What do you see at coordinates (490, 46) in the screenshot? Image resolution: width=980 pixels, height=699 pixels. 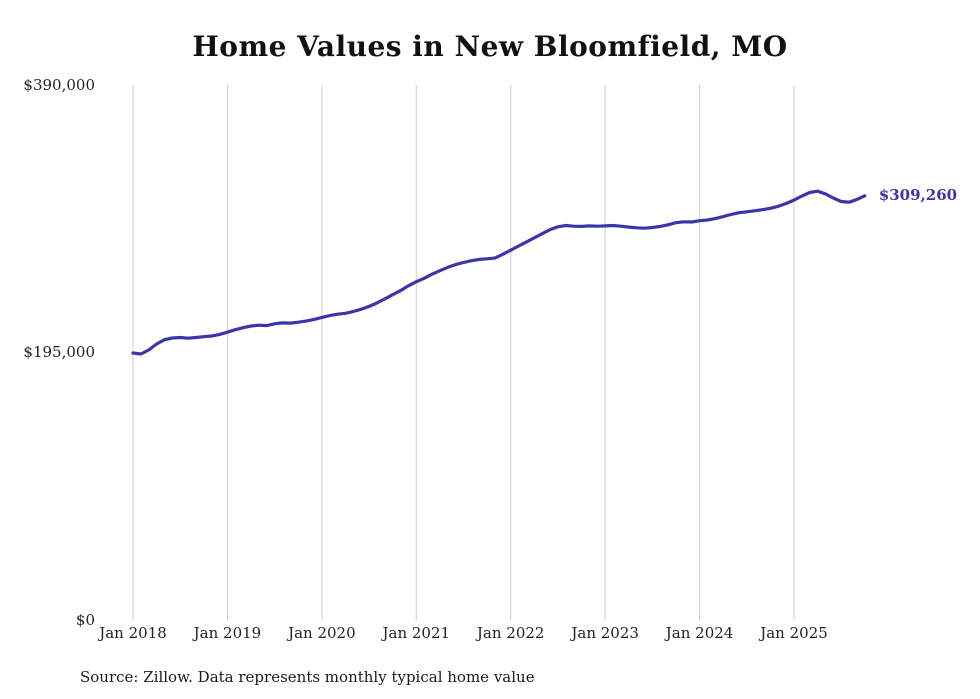 I see `chart-title: Home Values in New Bloomfield, MO` at bounding box center [490, 46].